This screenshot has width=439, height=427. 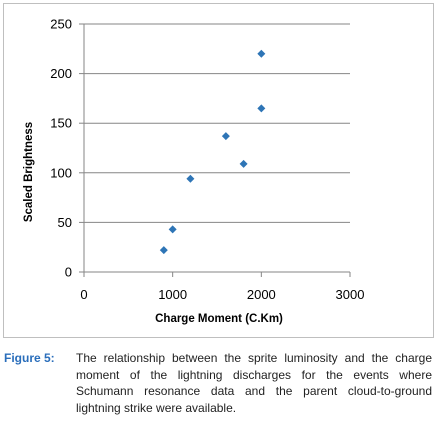 I want to click on y-tick-label: 100, so click(x=61, y=172).